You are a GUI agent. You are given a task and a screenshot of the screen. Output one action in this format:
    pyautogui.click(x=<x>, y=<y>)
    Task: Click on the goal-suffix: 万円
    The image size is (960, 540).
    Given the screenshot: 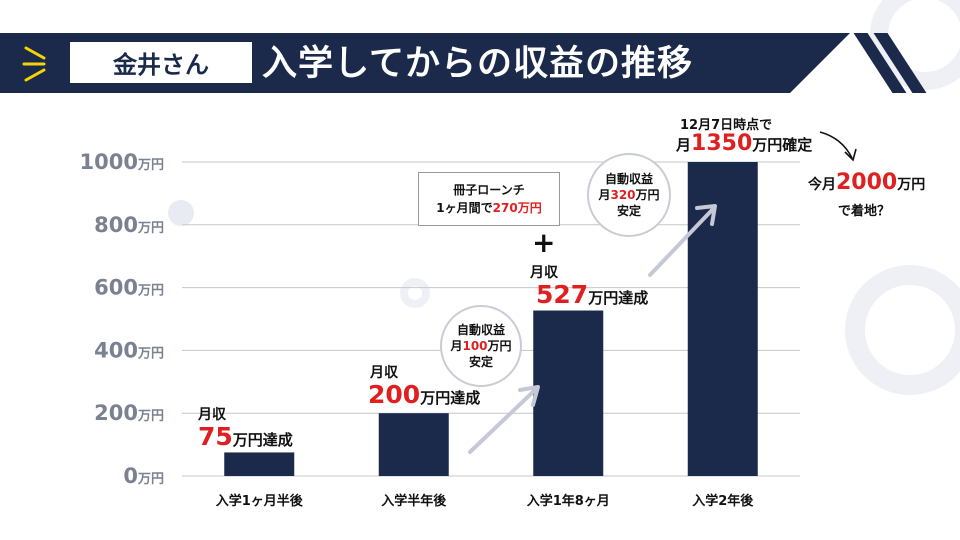 What is the action you would take?
    pyautogui.click(x=911, y=185)
    